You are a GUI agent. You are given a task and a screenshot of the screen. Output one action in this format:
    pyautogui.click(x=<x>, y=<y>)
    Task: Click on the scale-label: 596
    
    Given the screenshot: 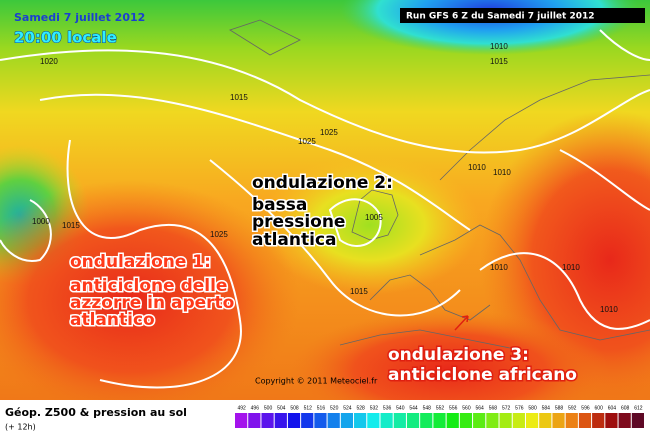 What is the action you would take?
    pyautogui.click(x=585, y=408)
    